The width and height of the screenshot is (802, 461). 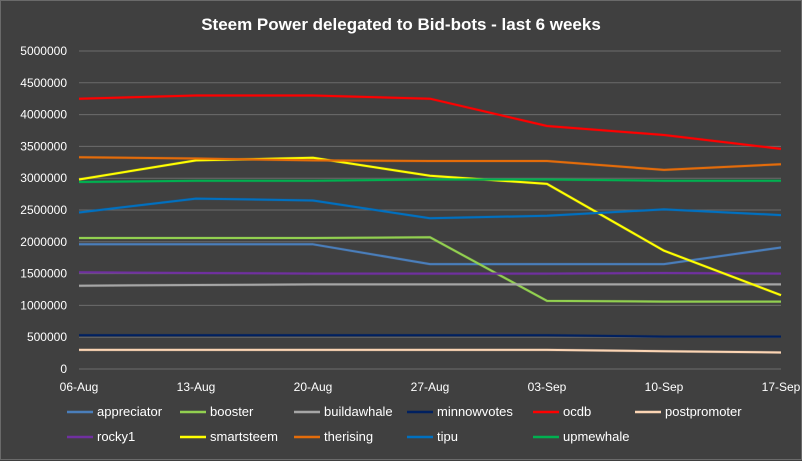 I want to click on x-tick-label: 03-Sep, so click(x=547, y=387).